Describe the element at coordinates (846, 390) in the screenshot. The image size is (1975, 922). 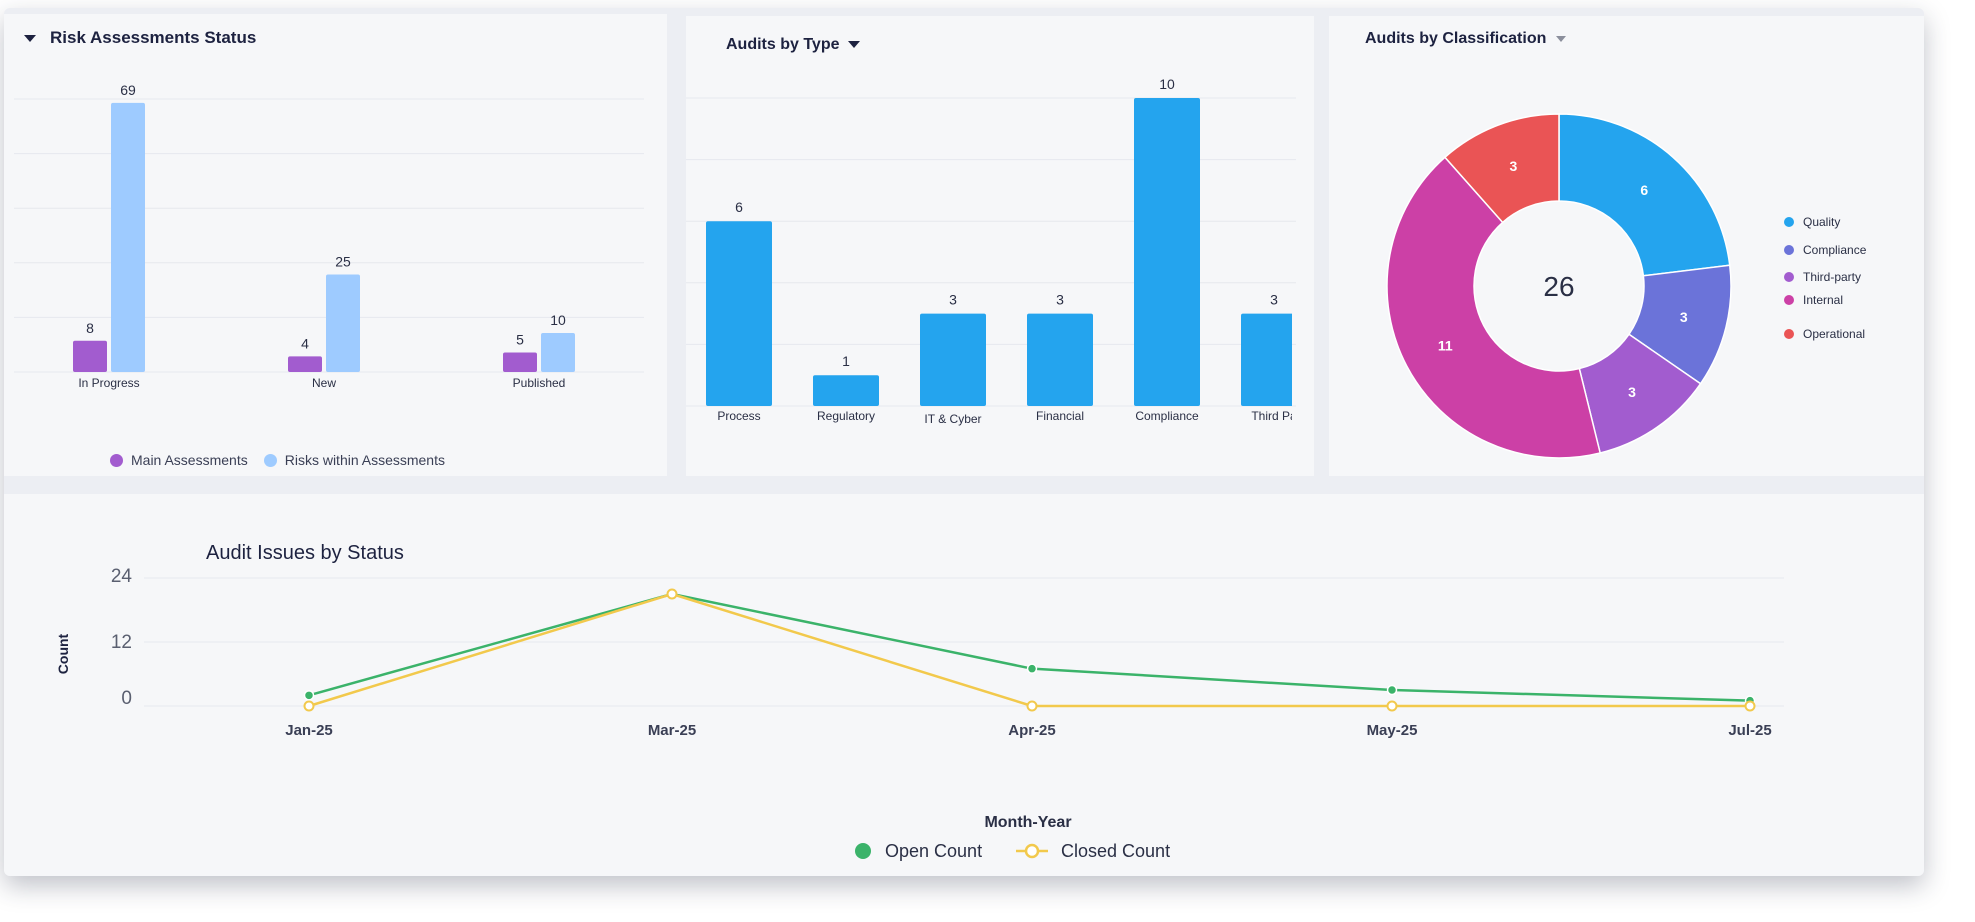
I see `type-bar-regulatory` at that location.